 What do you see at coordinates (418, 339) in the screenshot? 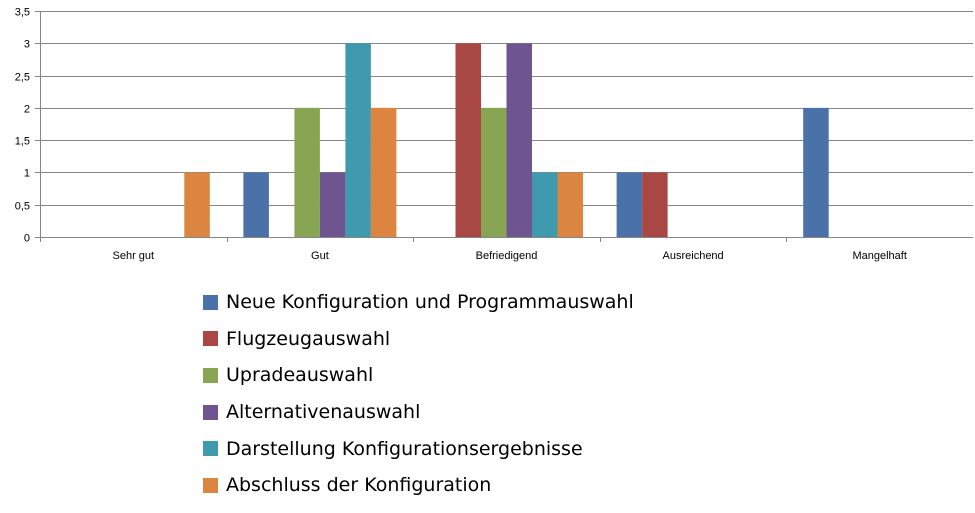
I see `legend-item: Flugzeugauswahl` at bounding box center [418, 339].